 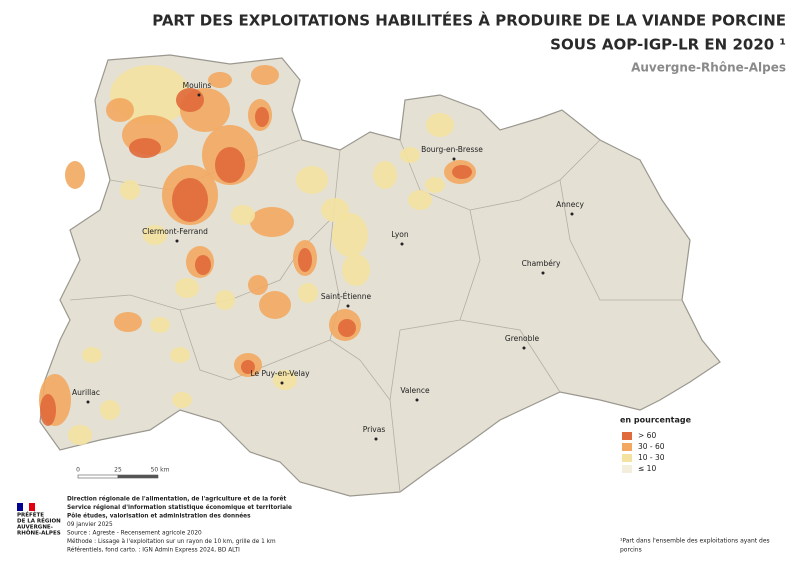 I want to click on logo-line: DE LA RÉGION, so click(x=39, y=521).